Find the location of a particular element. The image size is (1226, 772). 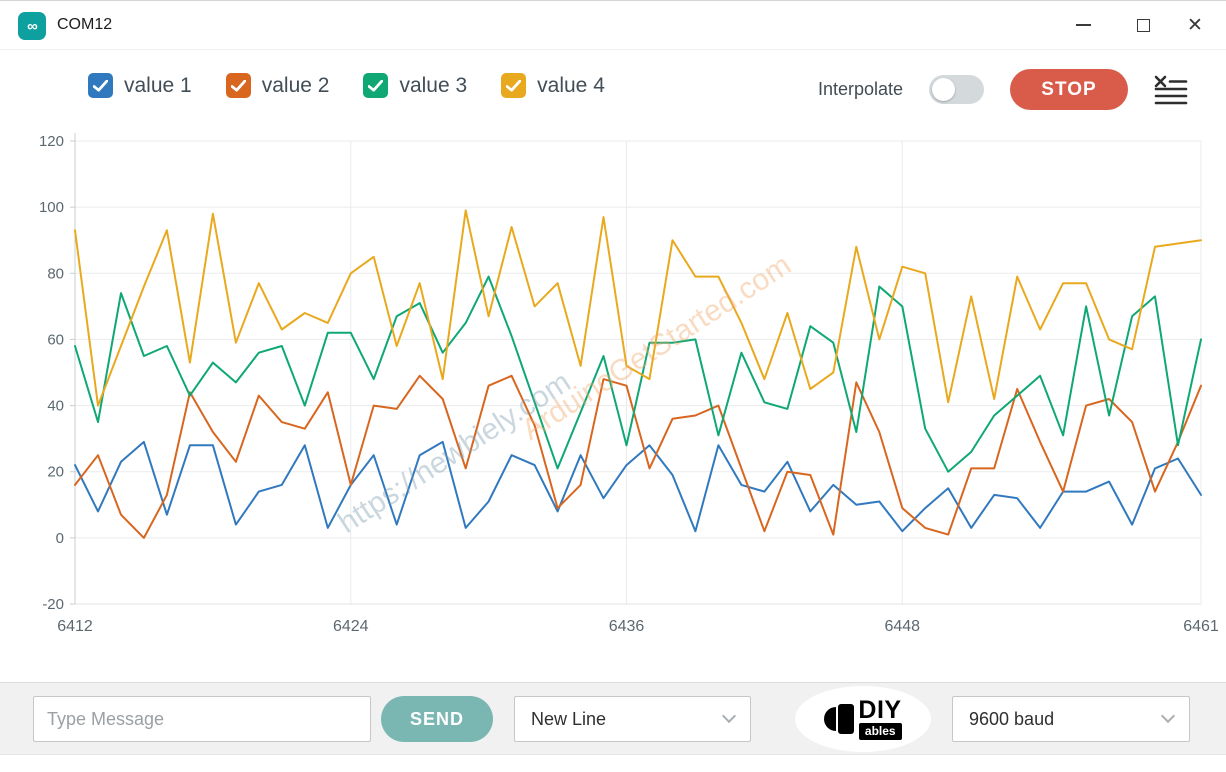

svg-text: 120 is located at coordinates (51, 141).